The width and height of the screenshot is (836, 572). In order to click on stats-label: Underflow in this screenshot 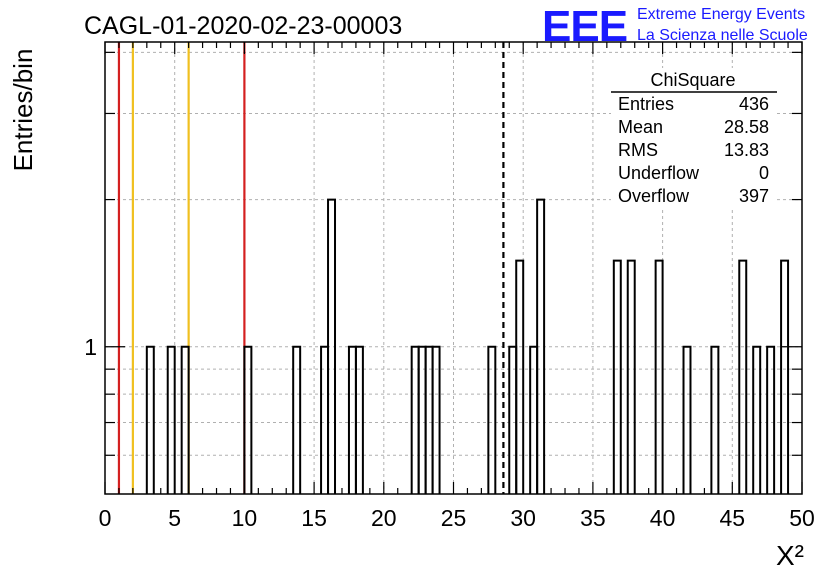, I will do `click(659, 173)`.